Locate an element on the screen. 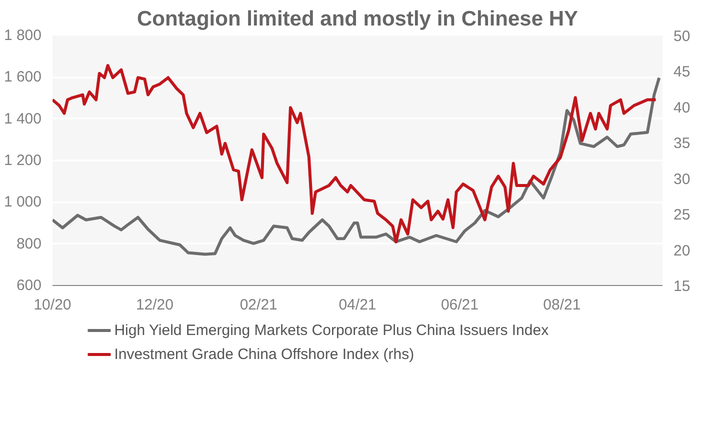  y-tick-label: 1 400 is located at coordinates (23, 119).